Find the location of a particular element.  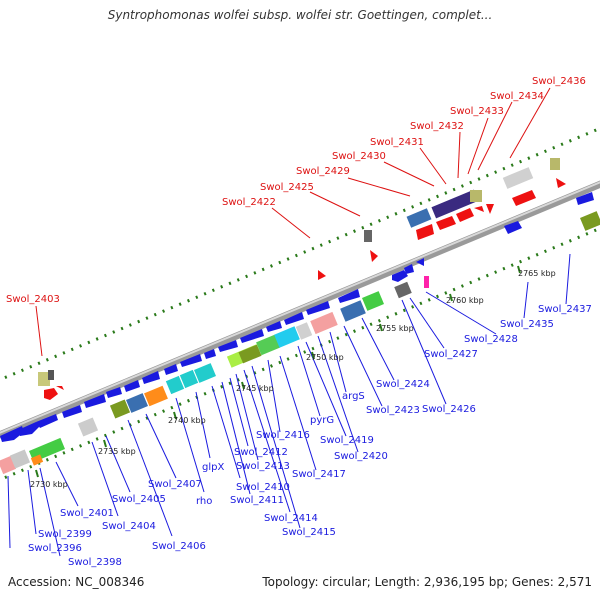

gene-label: Swol_2431 is located at coordinates (397, 142).